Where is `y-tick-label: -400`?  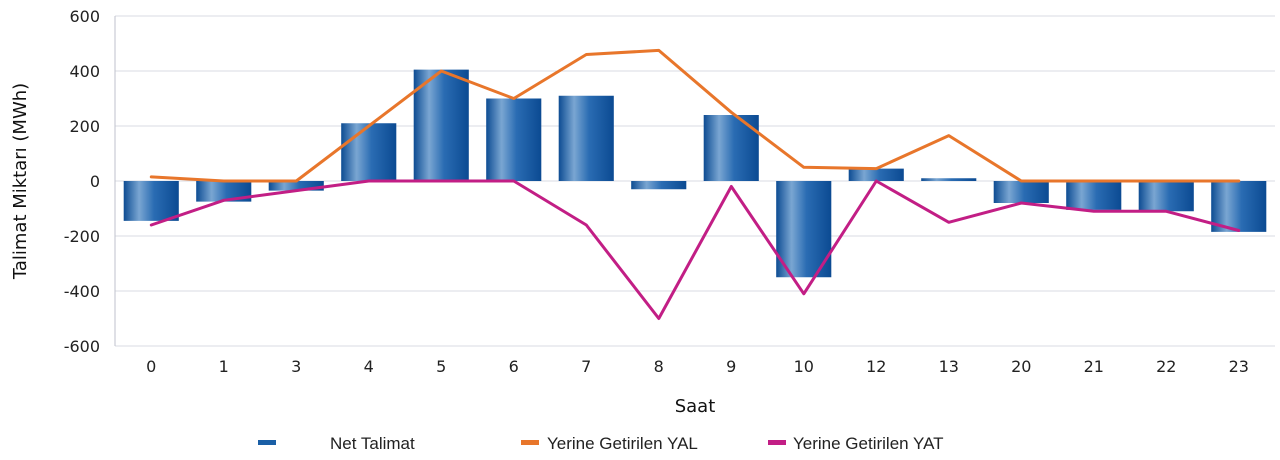 y-tick-label: -400 is located at coordinates (82, 291).